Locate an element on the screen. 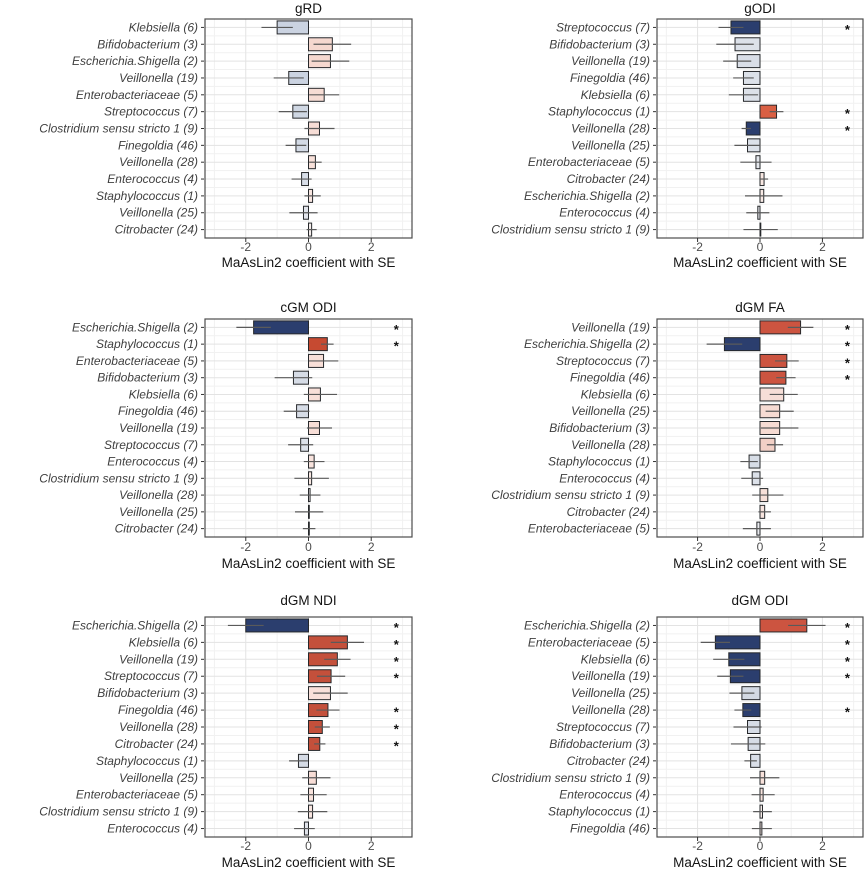 The image size is (865, 874). panel-title: gRD is located at coordinates (308, 8).